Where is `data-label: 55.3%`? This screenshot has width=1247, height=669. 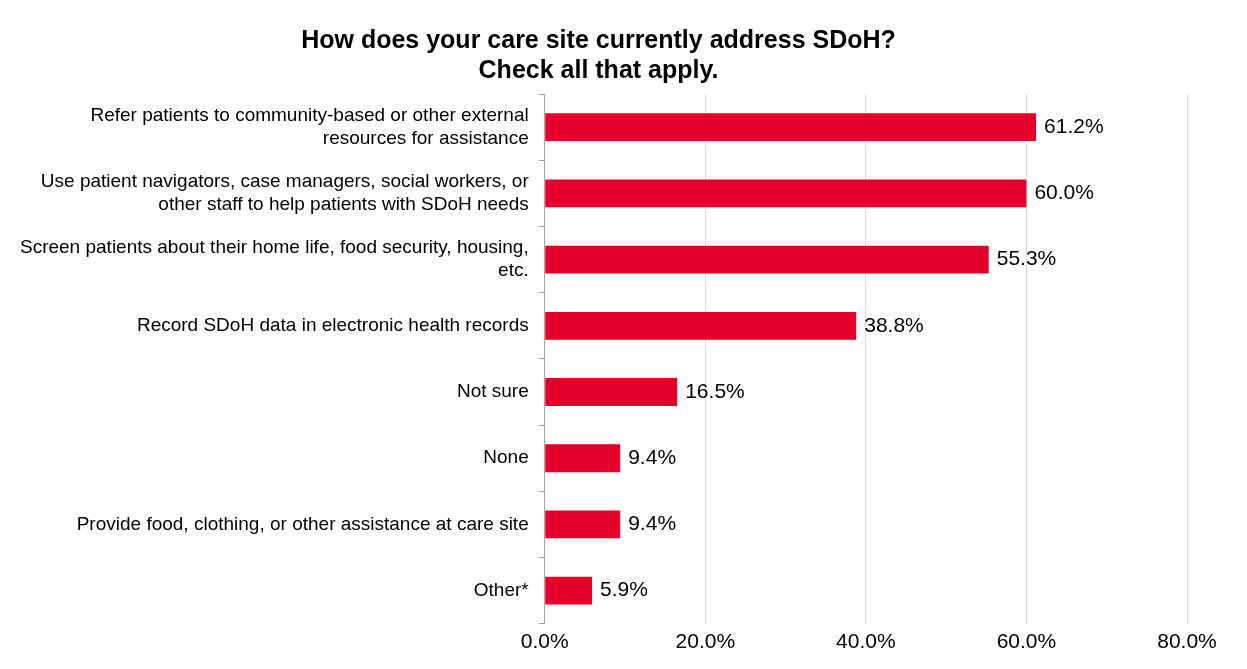
data-label: 55.3% is located at coordinates (1026, 258).